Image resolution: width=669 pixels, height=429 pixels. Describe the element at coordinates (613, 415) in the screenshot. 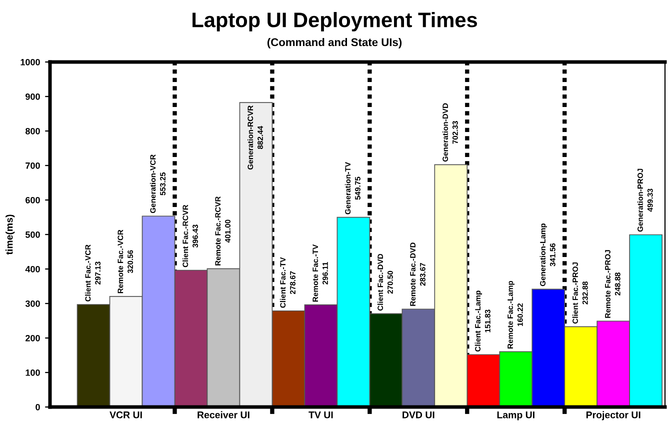

I see `x-tick-label: Projector UI` at that location.